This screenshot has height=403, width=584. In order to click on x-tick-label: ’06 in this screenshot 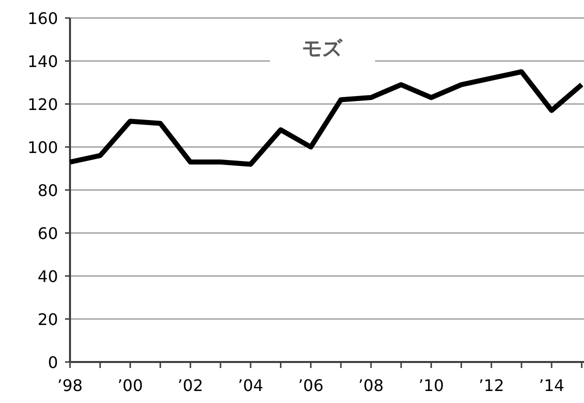, I will do `click(311, 385)`.